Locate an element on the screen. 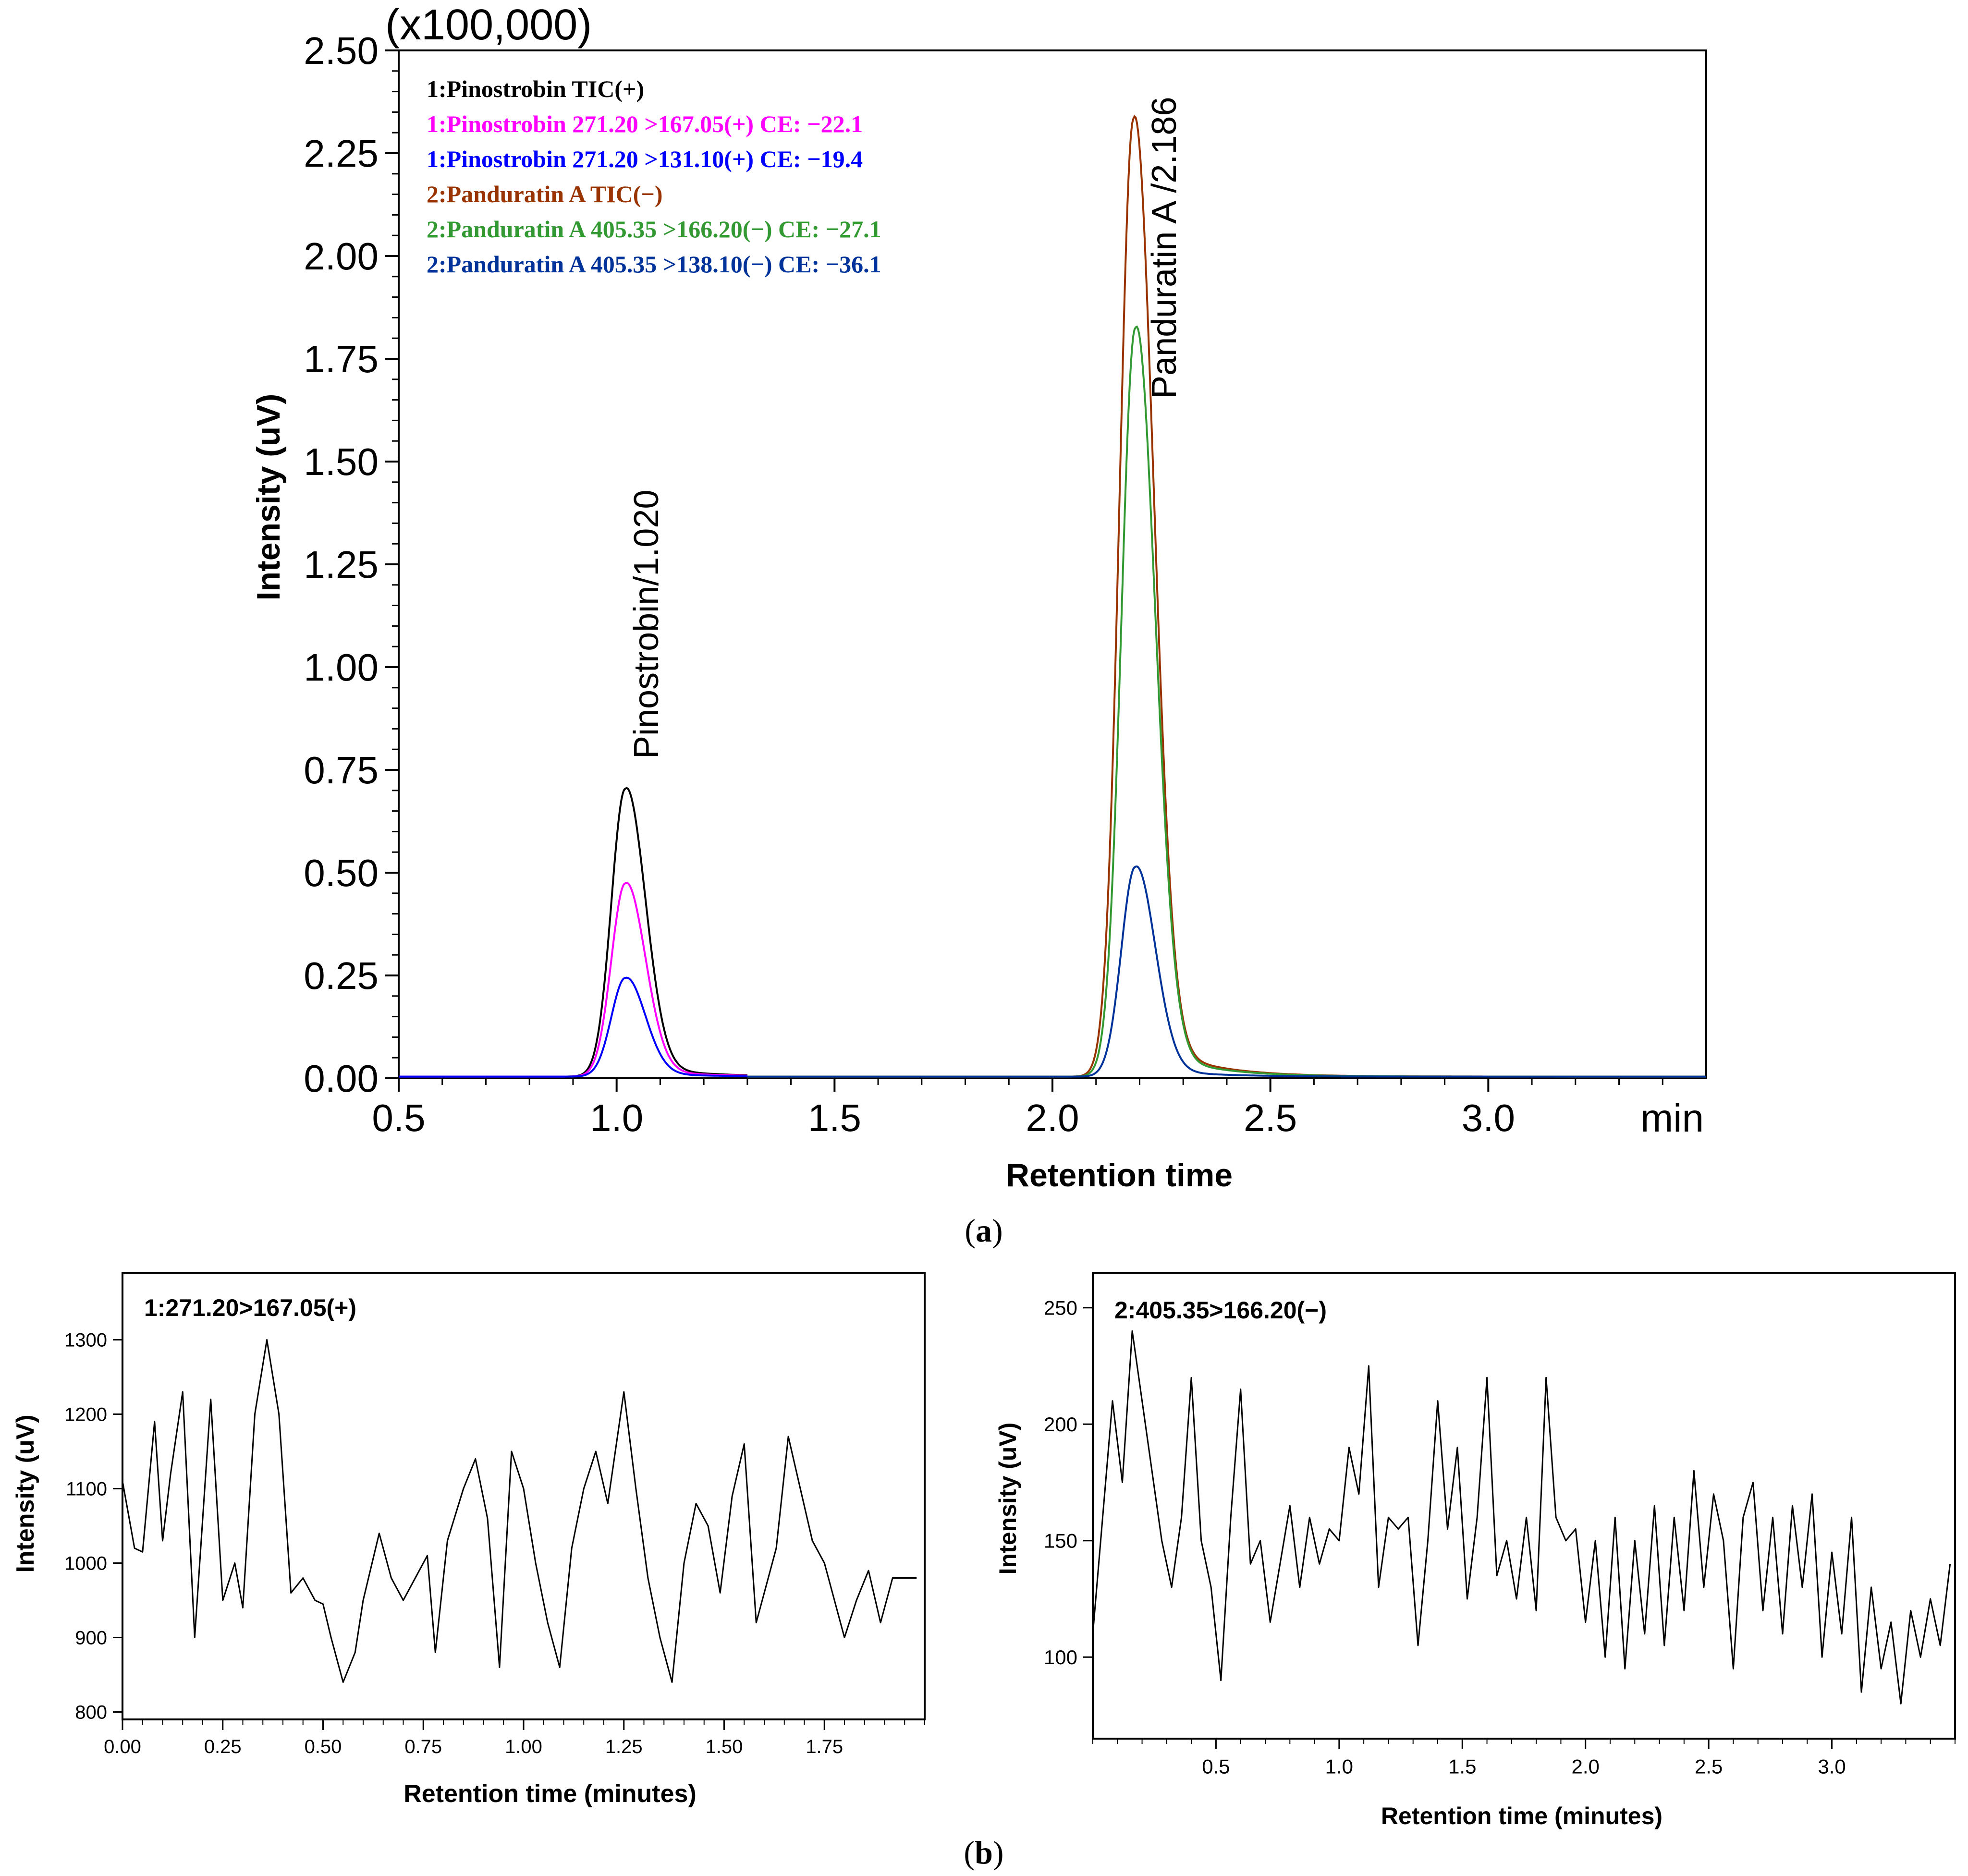 This screenshot has width=1968, height=1876. panel-b1-y-ticks: 800 900 1000 1100 1200 1300 is located at coordinates (93, 1526).